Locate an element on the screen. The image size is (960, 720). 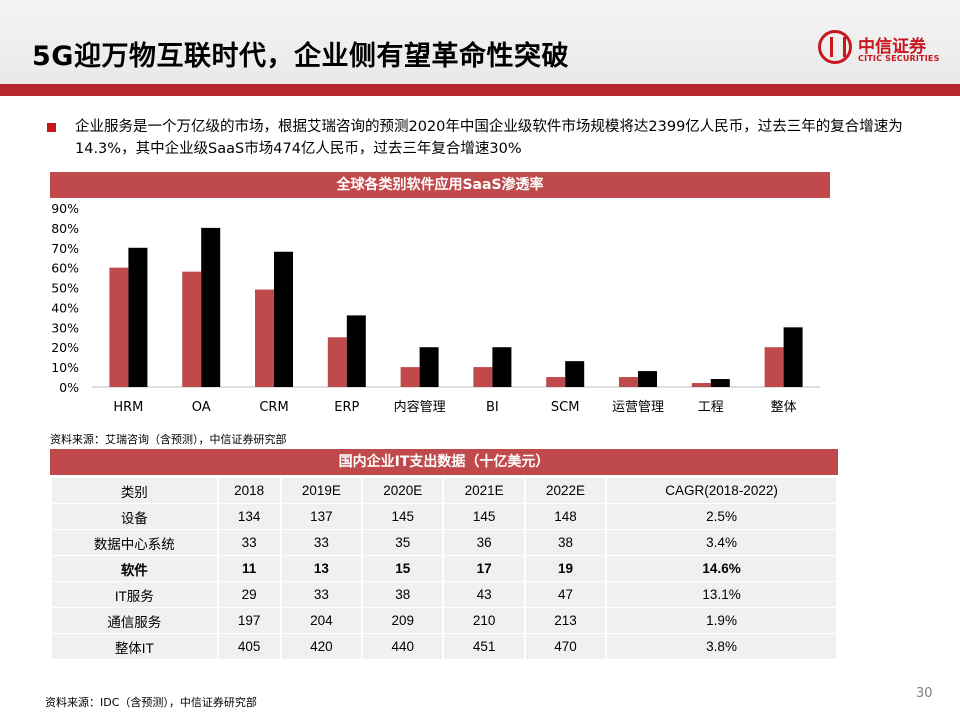
header-band is located at coordinates (480, 42).